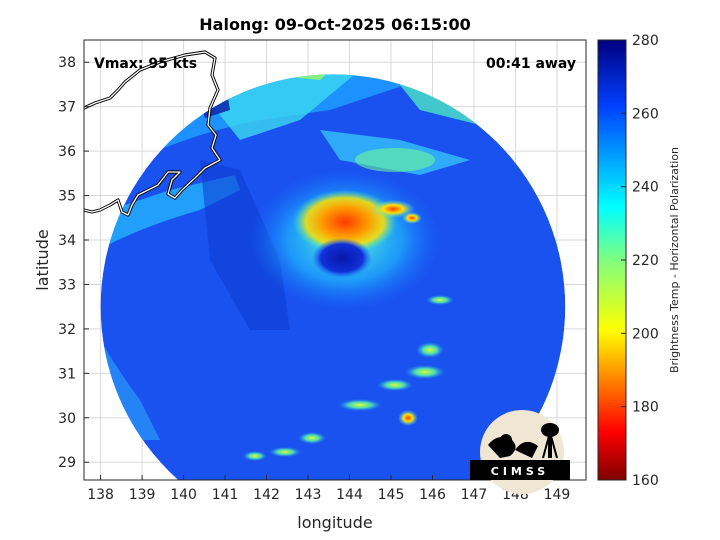  I want to click on colorbar-tick-label: 260, so click(645, 114).